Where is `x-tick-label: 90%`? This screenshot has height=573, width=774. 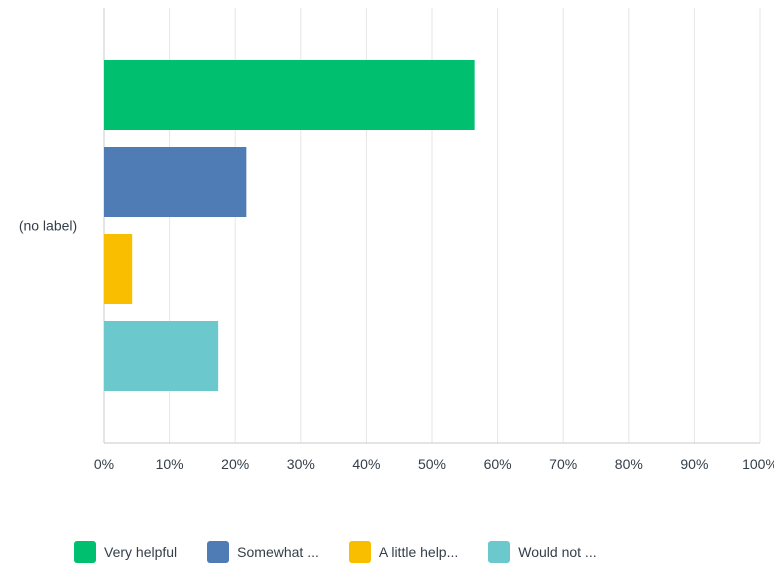 x-tick-label: 90% is located at coordinates (694, 464).